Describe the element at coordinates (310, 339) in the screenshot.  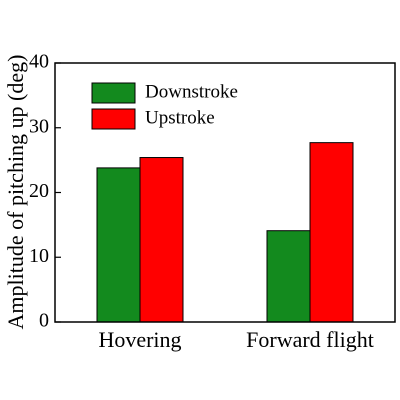
I see `x-tick-label: Forward flight` at that location.